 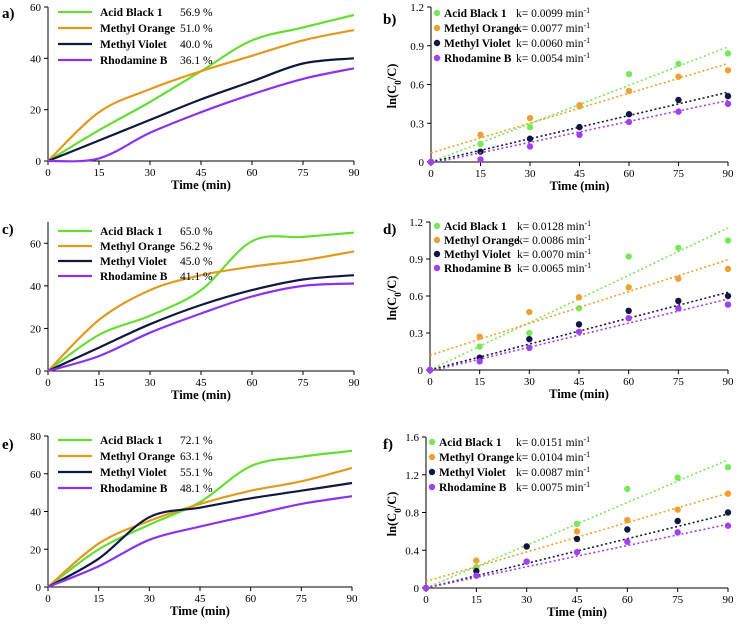 I want to click on legend-value-part: k= 0.0070 min, so click(x=551, y=255).